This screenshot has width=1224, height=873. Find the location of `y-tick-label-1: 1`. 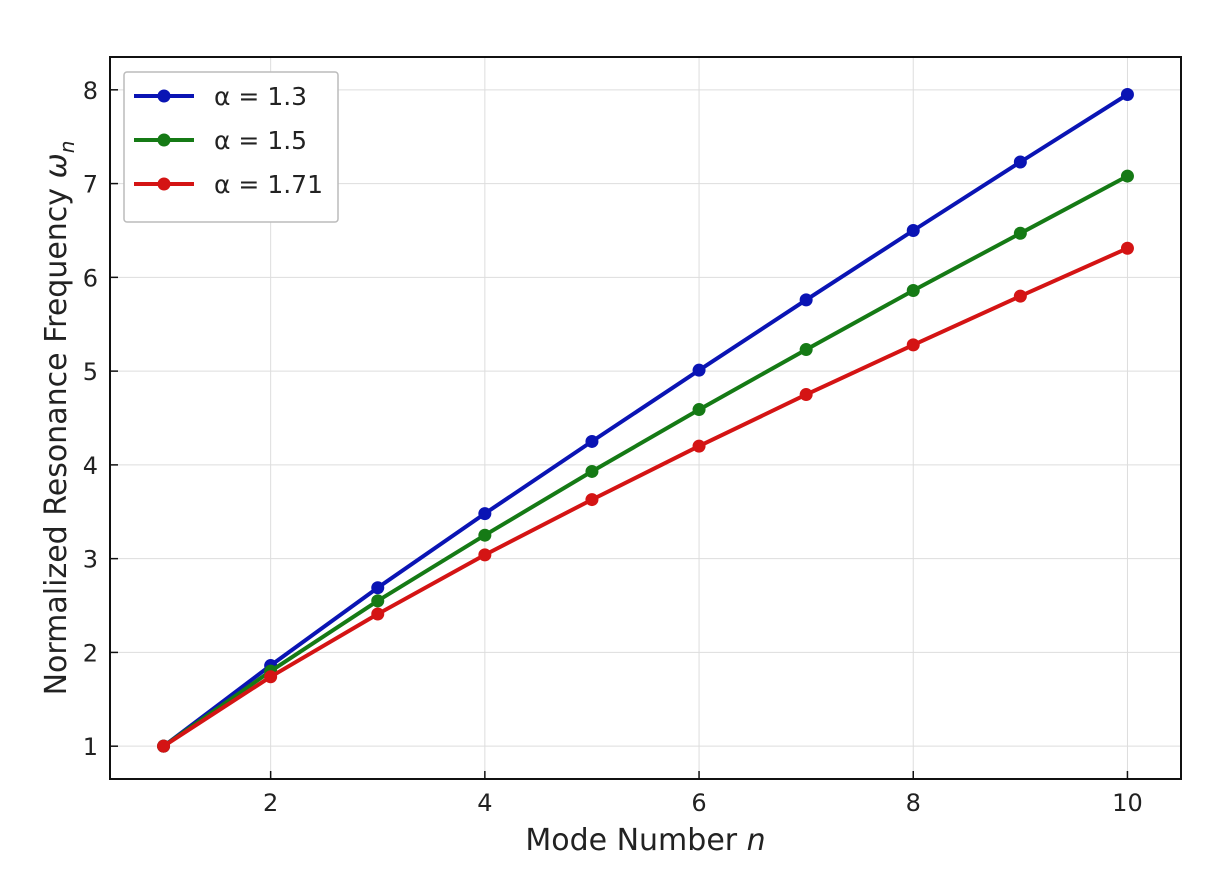

y-tick-label-1: 1 is located at coordinates (90, 747).